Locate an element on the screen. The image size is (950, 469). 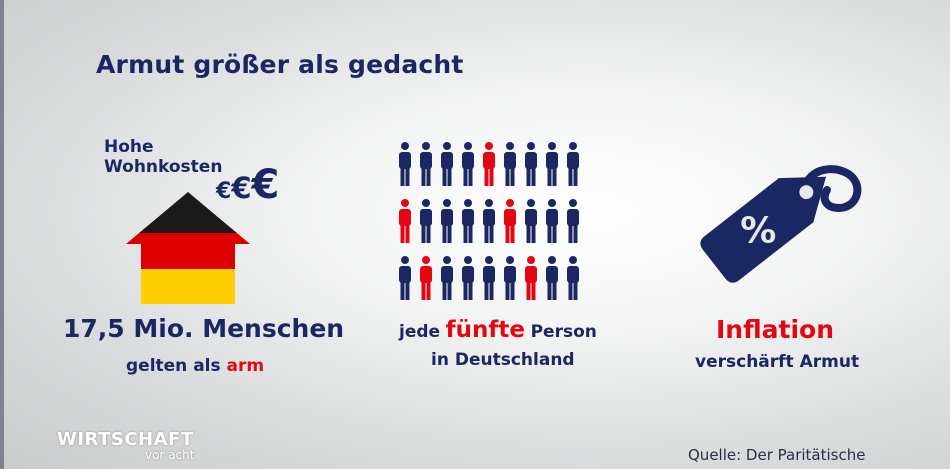
source-credit: Quelle: Der Paritätische is located at coordinates (777, 455).